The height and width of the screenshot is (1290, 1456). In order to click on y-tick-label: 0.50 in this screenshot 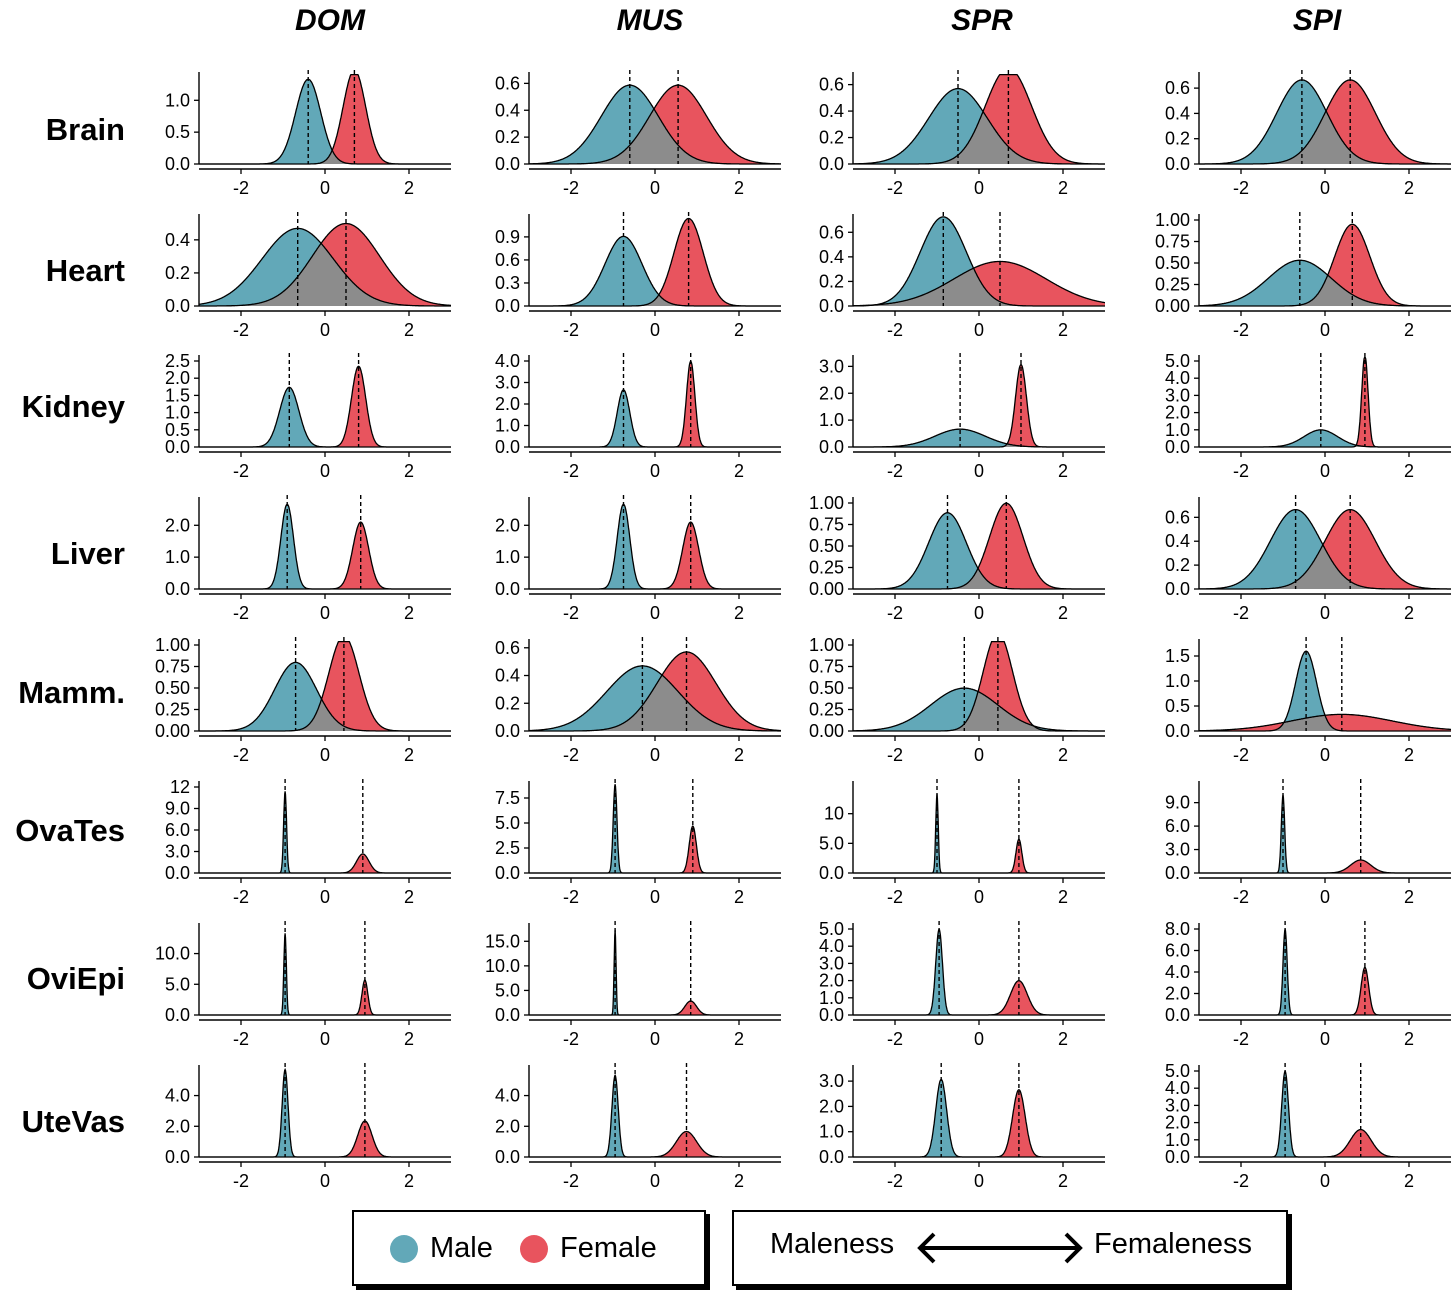, I will do `click(172, 688)`.